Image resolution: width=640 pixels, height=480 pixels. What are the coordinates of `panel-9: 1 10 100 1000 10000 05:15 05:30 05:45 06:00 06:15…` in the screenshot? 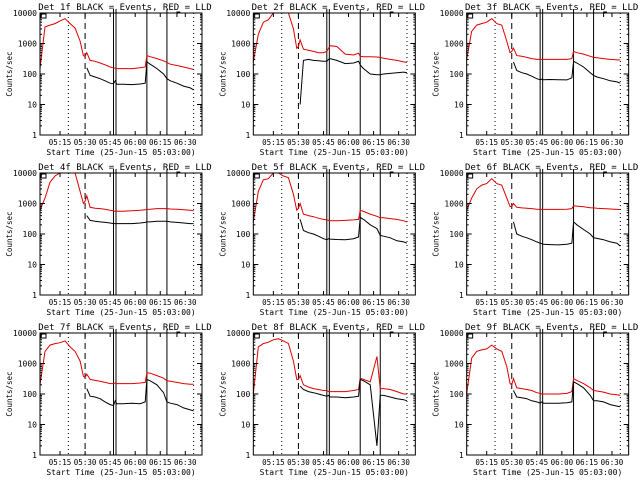 It's located at (535, 400).